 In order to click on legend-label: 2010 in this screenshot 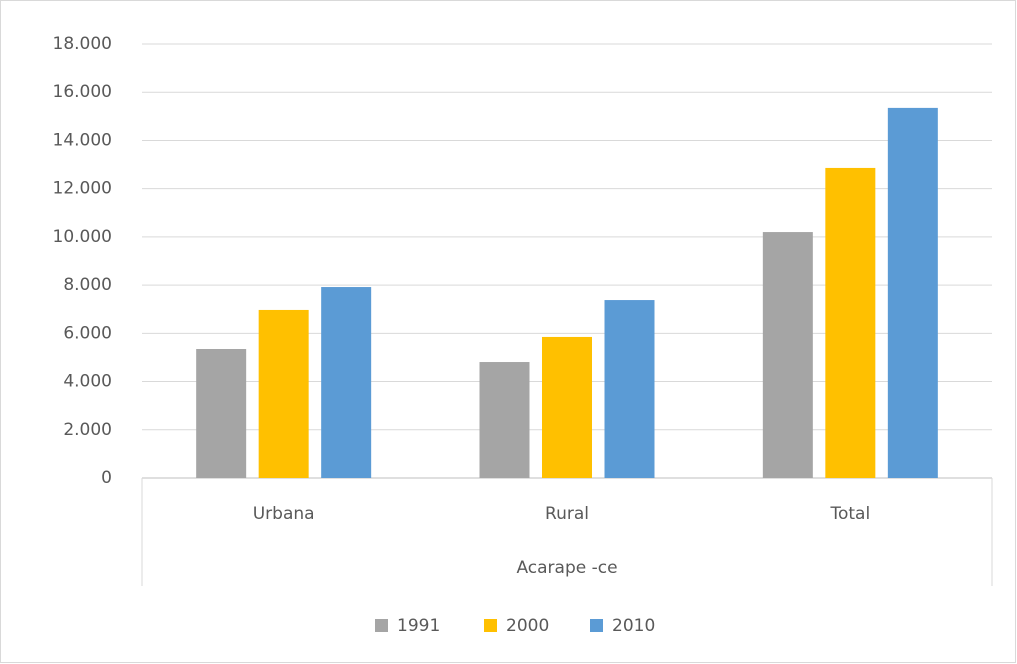, I will do `click(633, 626)`.